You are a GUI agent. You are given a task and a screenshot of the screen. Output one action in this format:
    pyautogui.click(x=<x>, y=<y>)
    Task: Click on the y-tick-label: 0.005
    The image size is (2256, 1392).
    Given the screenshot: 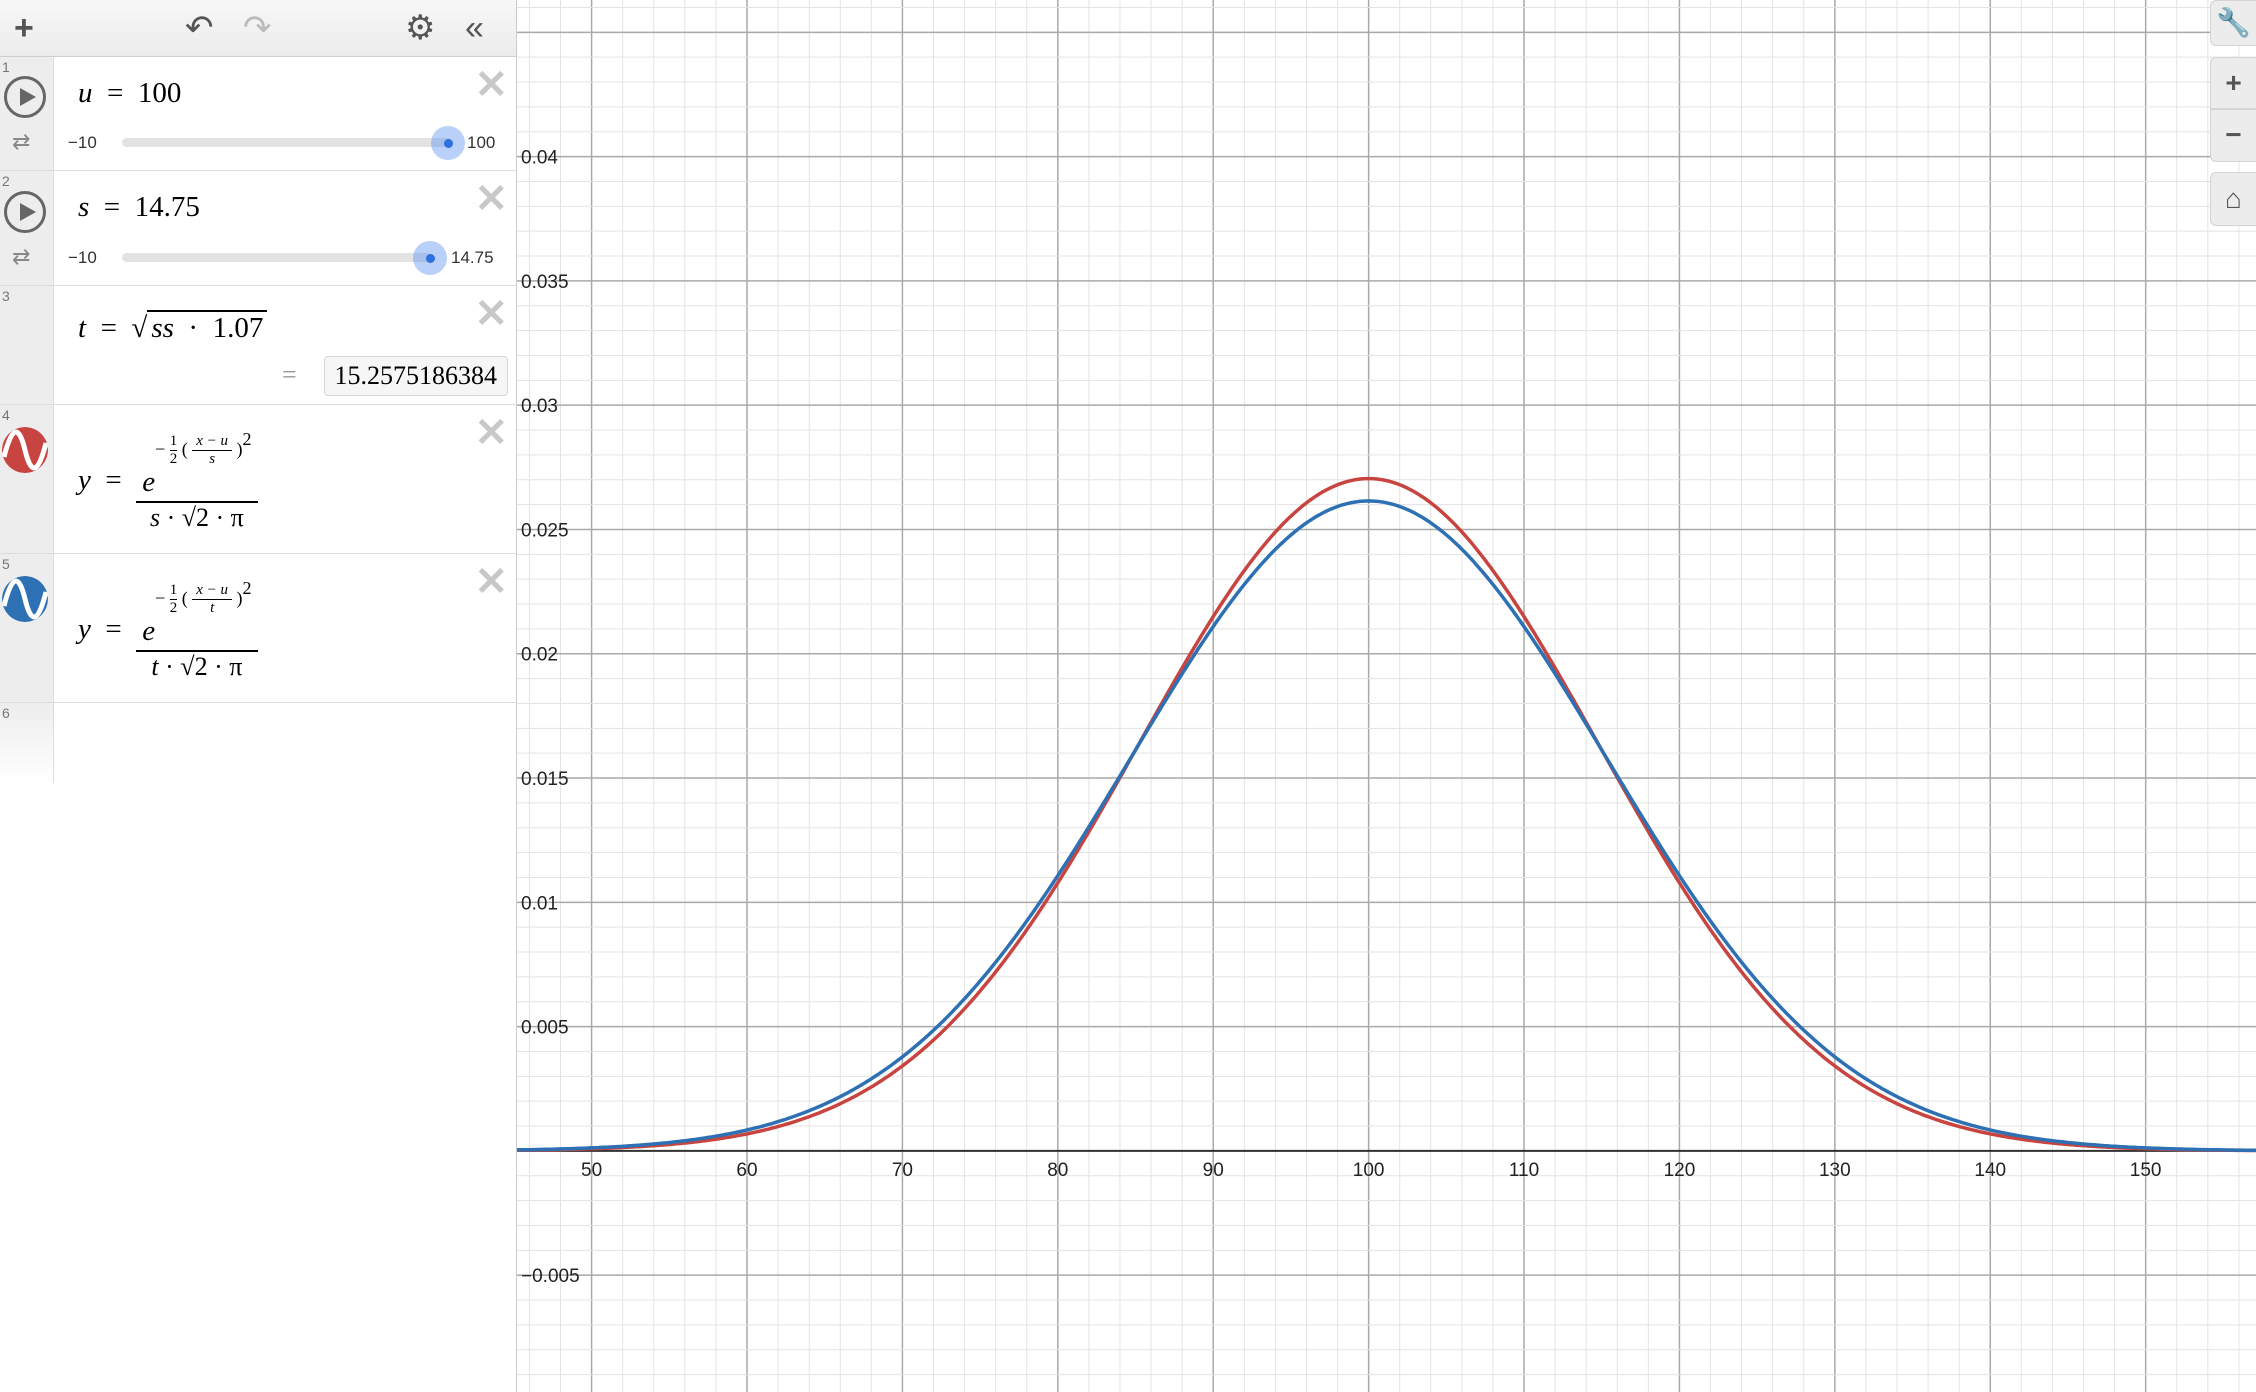 What is the action you would take?
    pyautogui.click(x=545, y=1028)
    